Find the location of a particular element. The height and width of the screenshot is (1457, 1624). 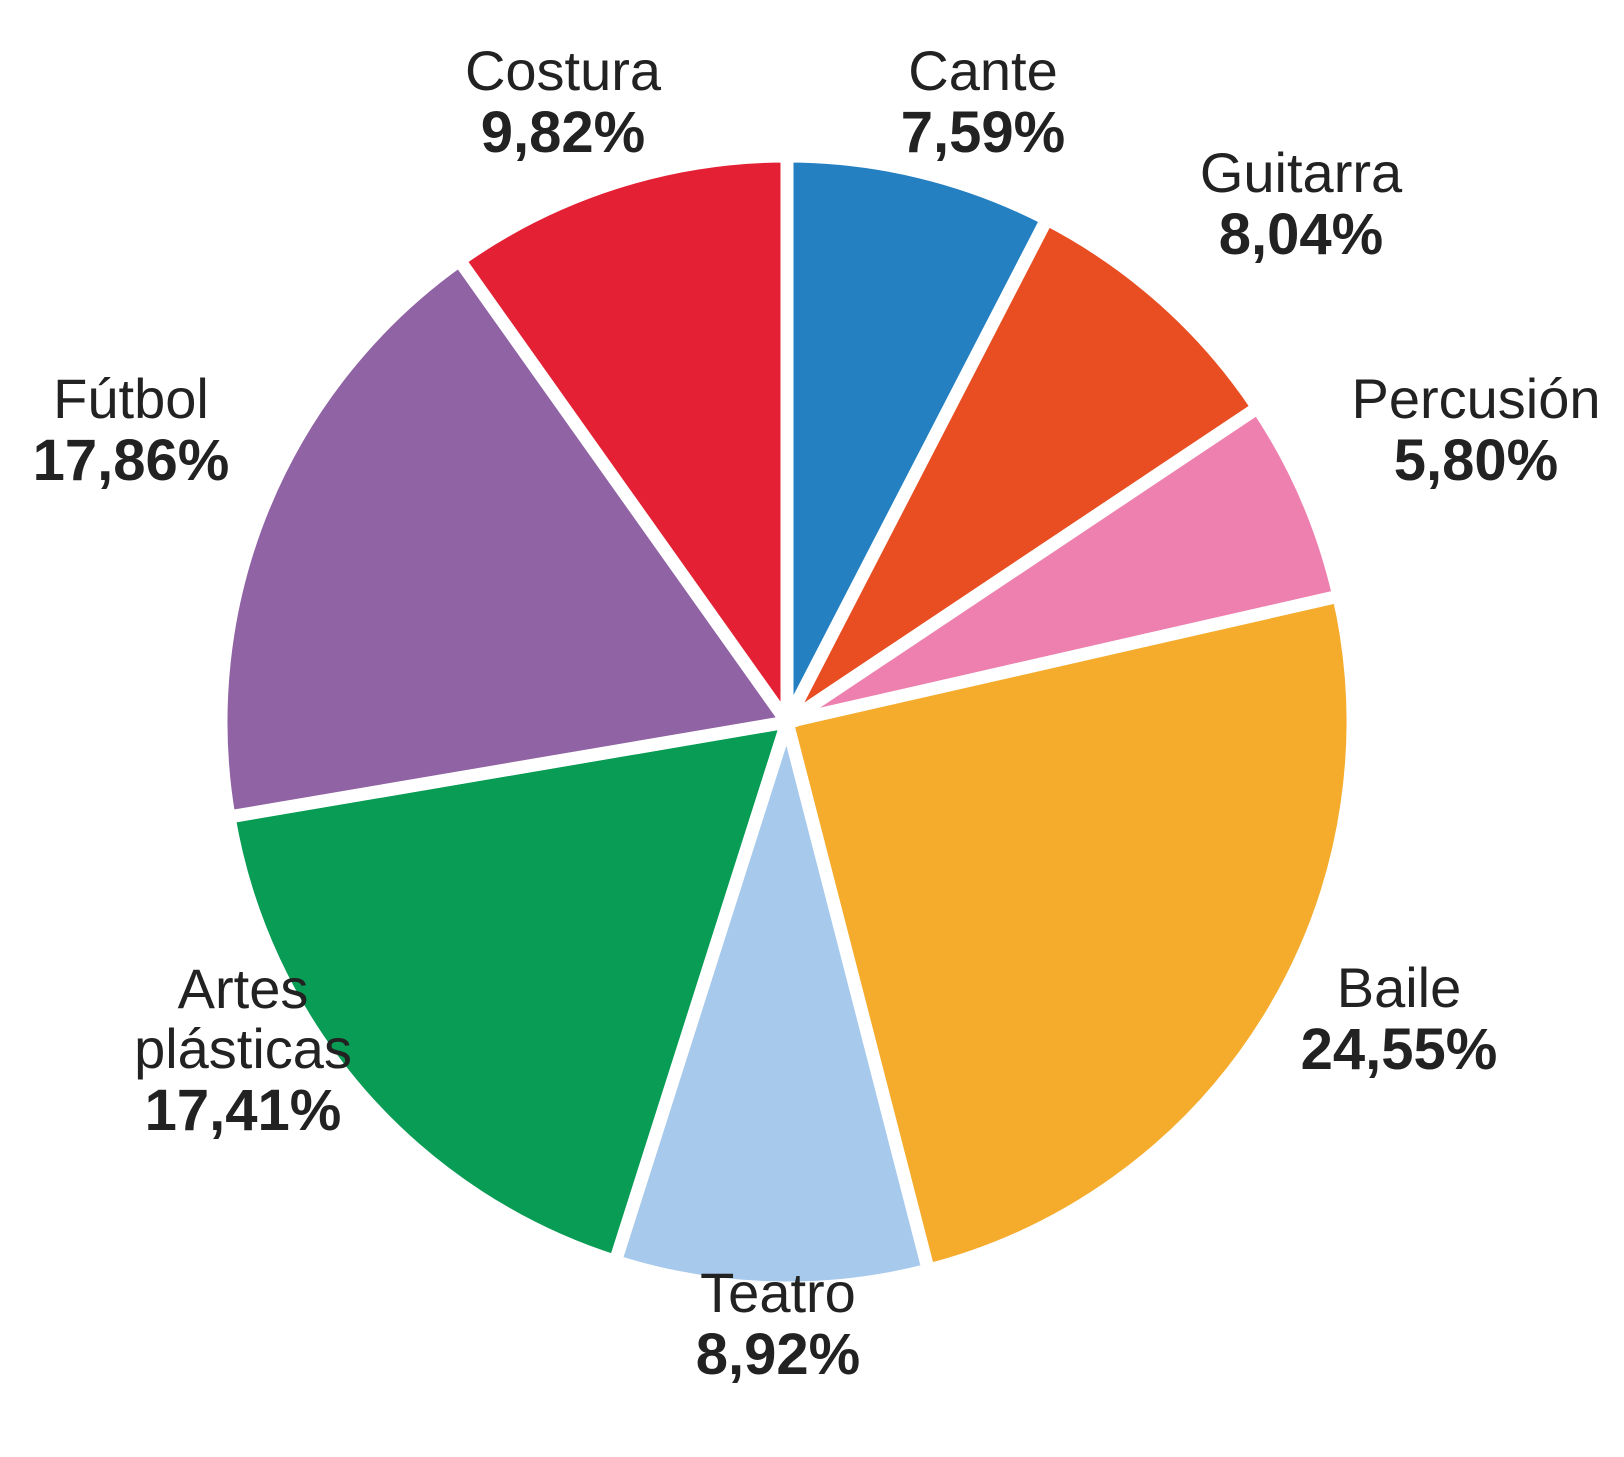

slice-name: Guitarra is located at coordinates (1301, 172).